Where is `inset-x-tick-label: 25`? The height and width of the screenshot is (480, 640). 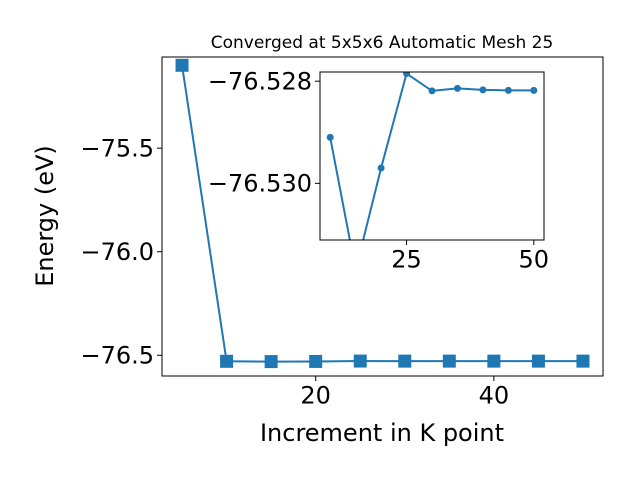 inset-x-tick-label: 25 is located at coordinates (406, 259).